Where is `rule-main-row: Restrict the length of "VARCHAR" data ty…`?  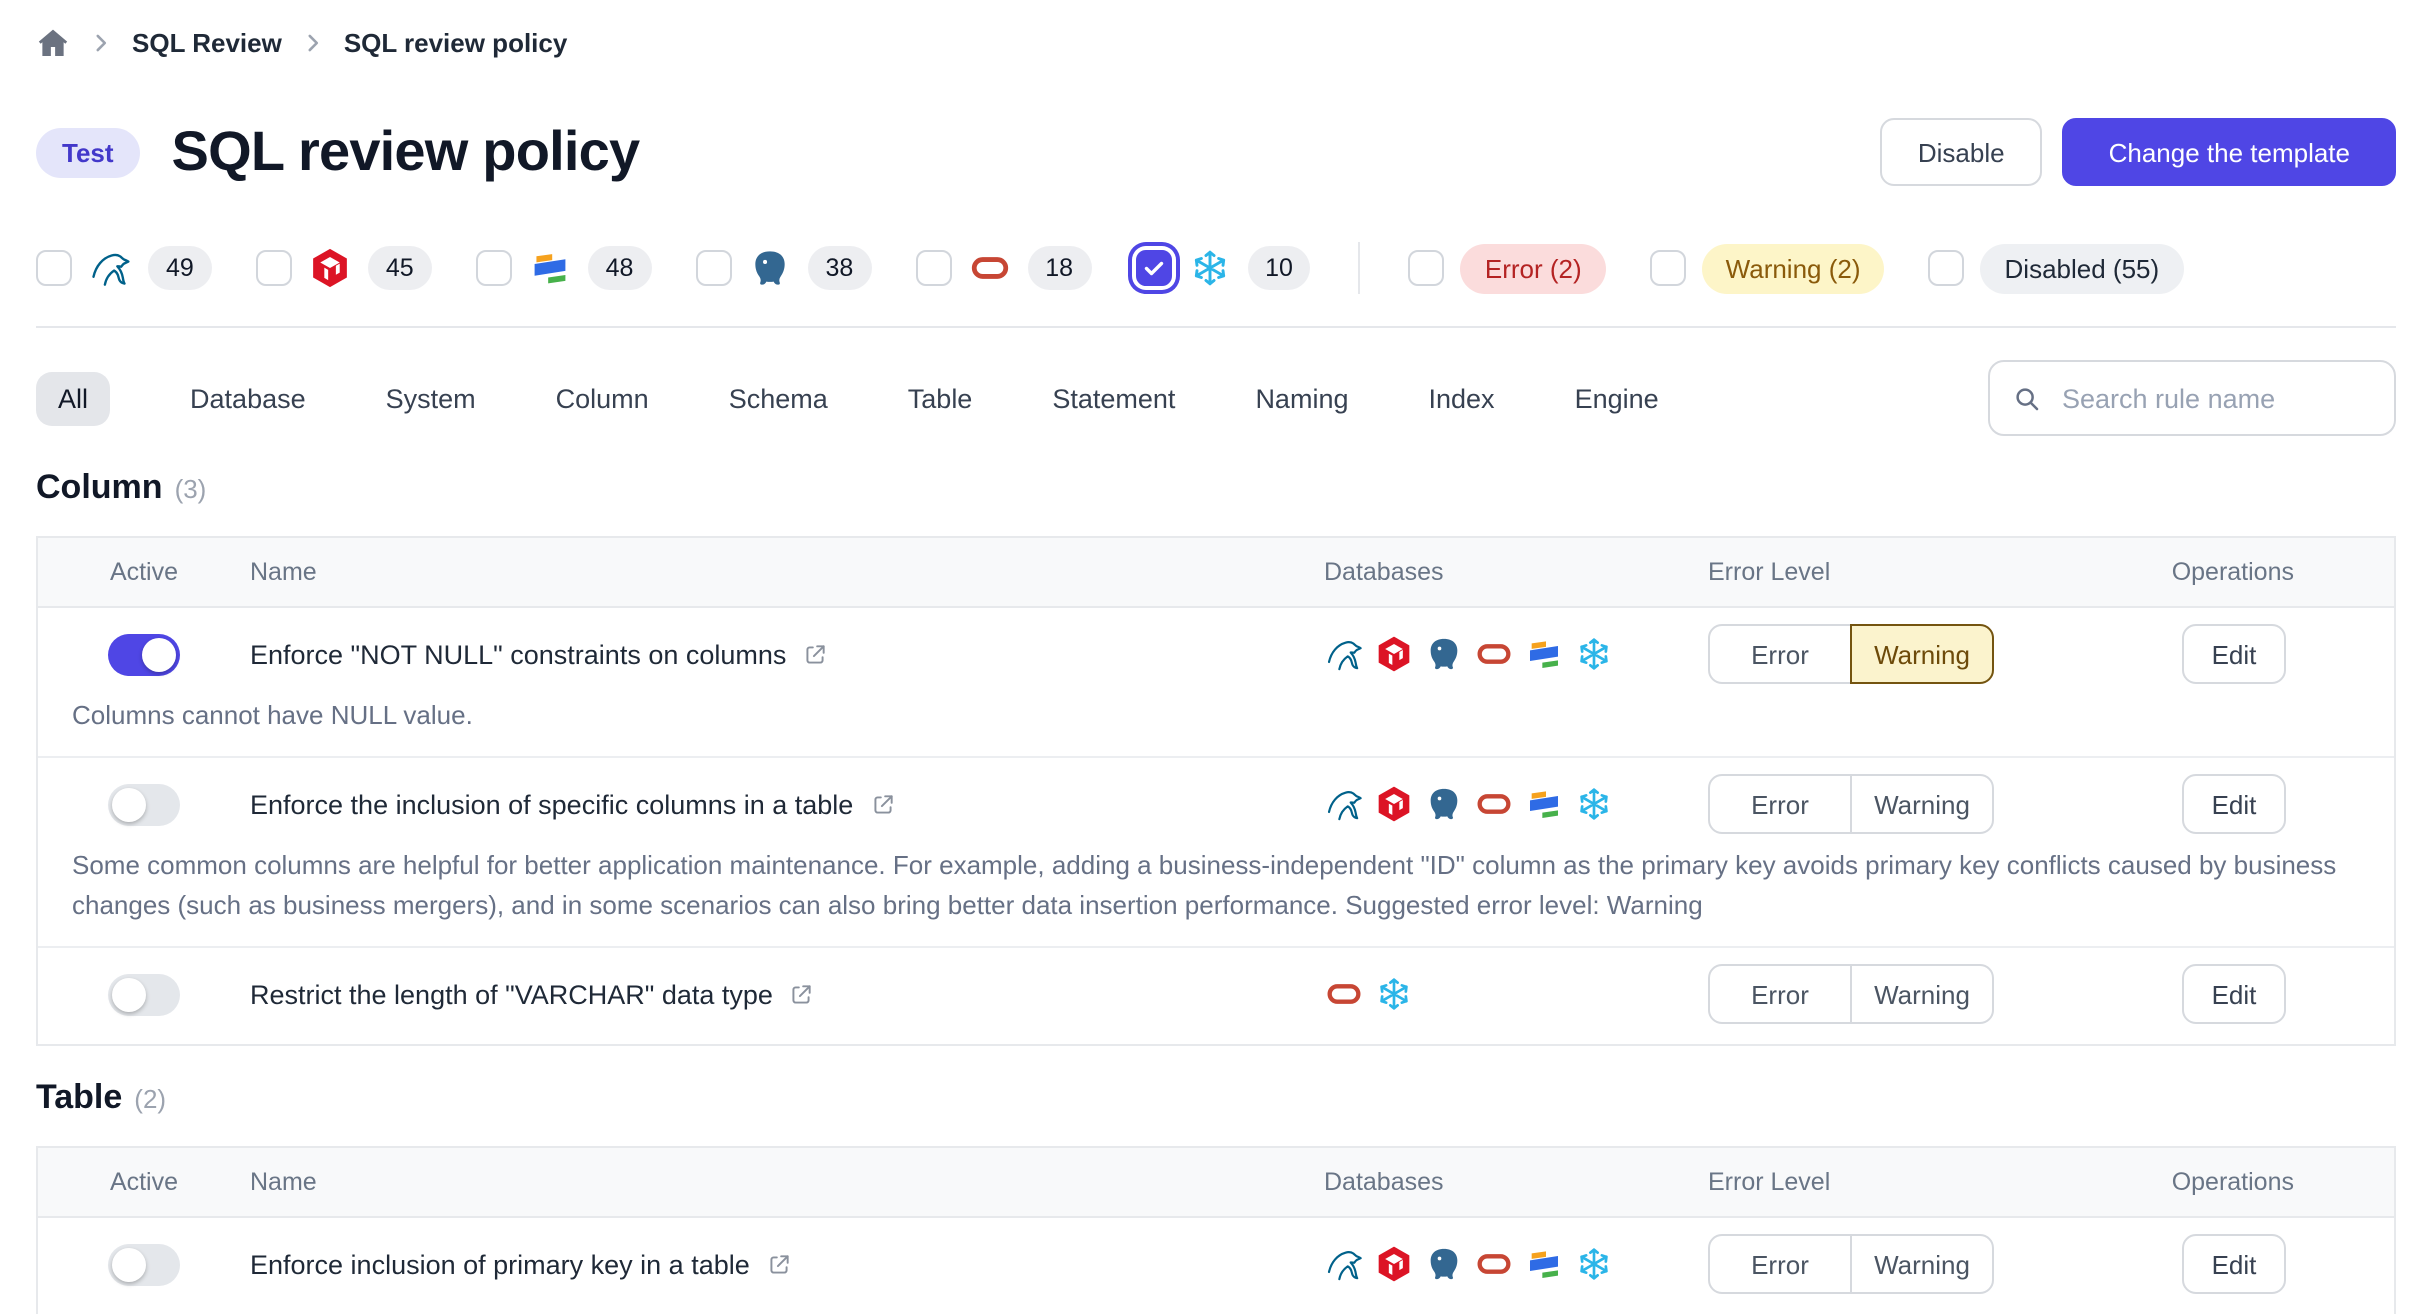
rule-main-row: Restrict the length of "VARCHAR" data ty… is located at coordinates (1216, 994).